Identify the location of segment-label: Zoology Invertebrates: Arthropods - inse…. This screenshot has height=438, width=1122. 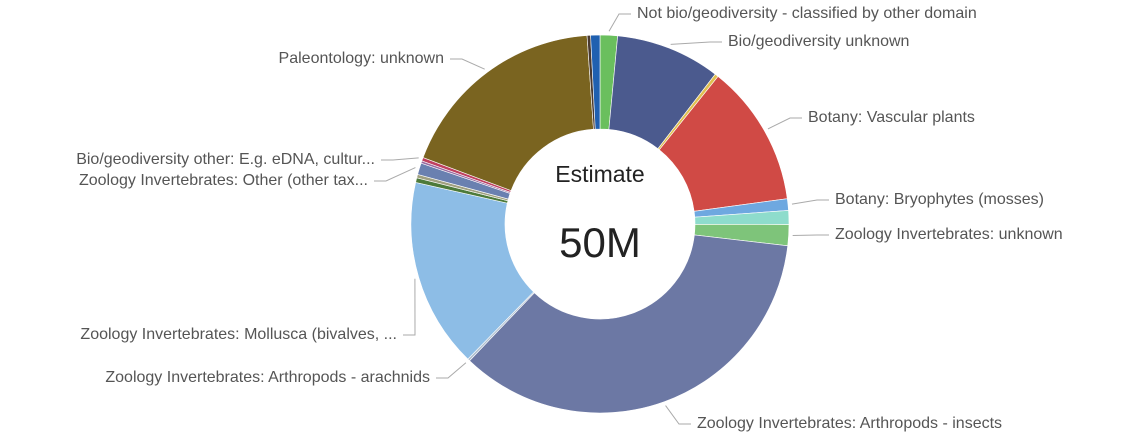
(849, 423).